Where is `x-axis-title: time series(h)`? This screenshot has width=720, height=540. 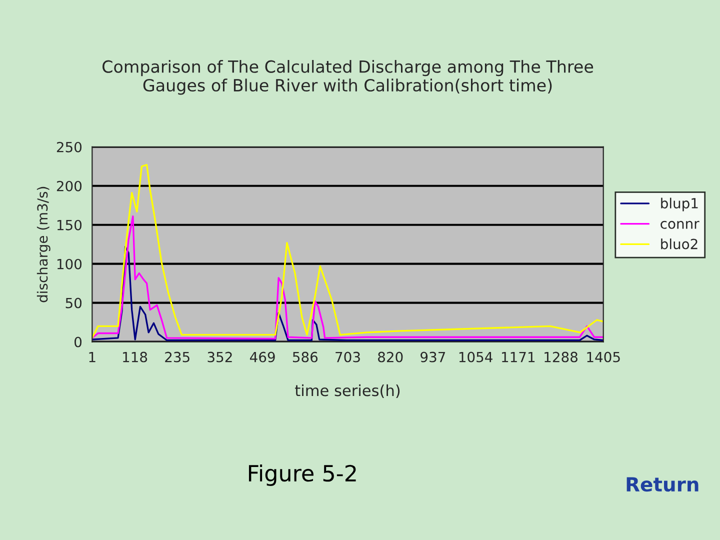
x-axis-title: time series(h) is located at coordinates (347, 391).